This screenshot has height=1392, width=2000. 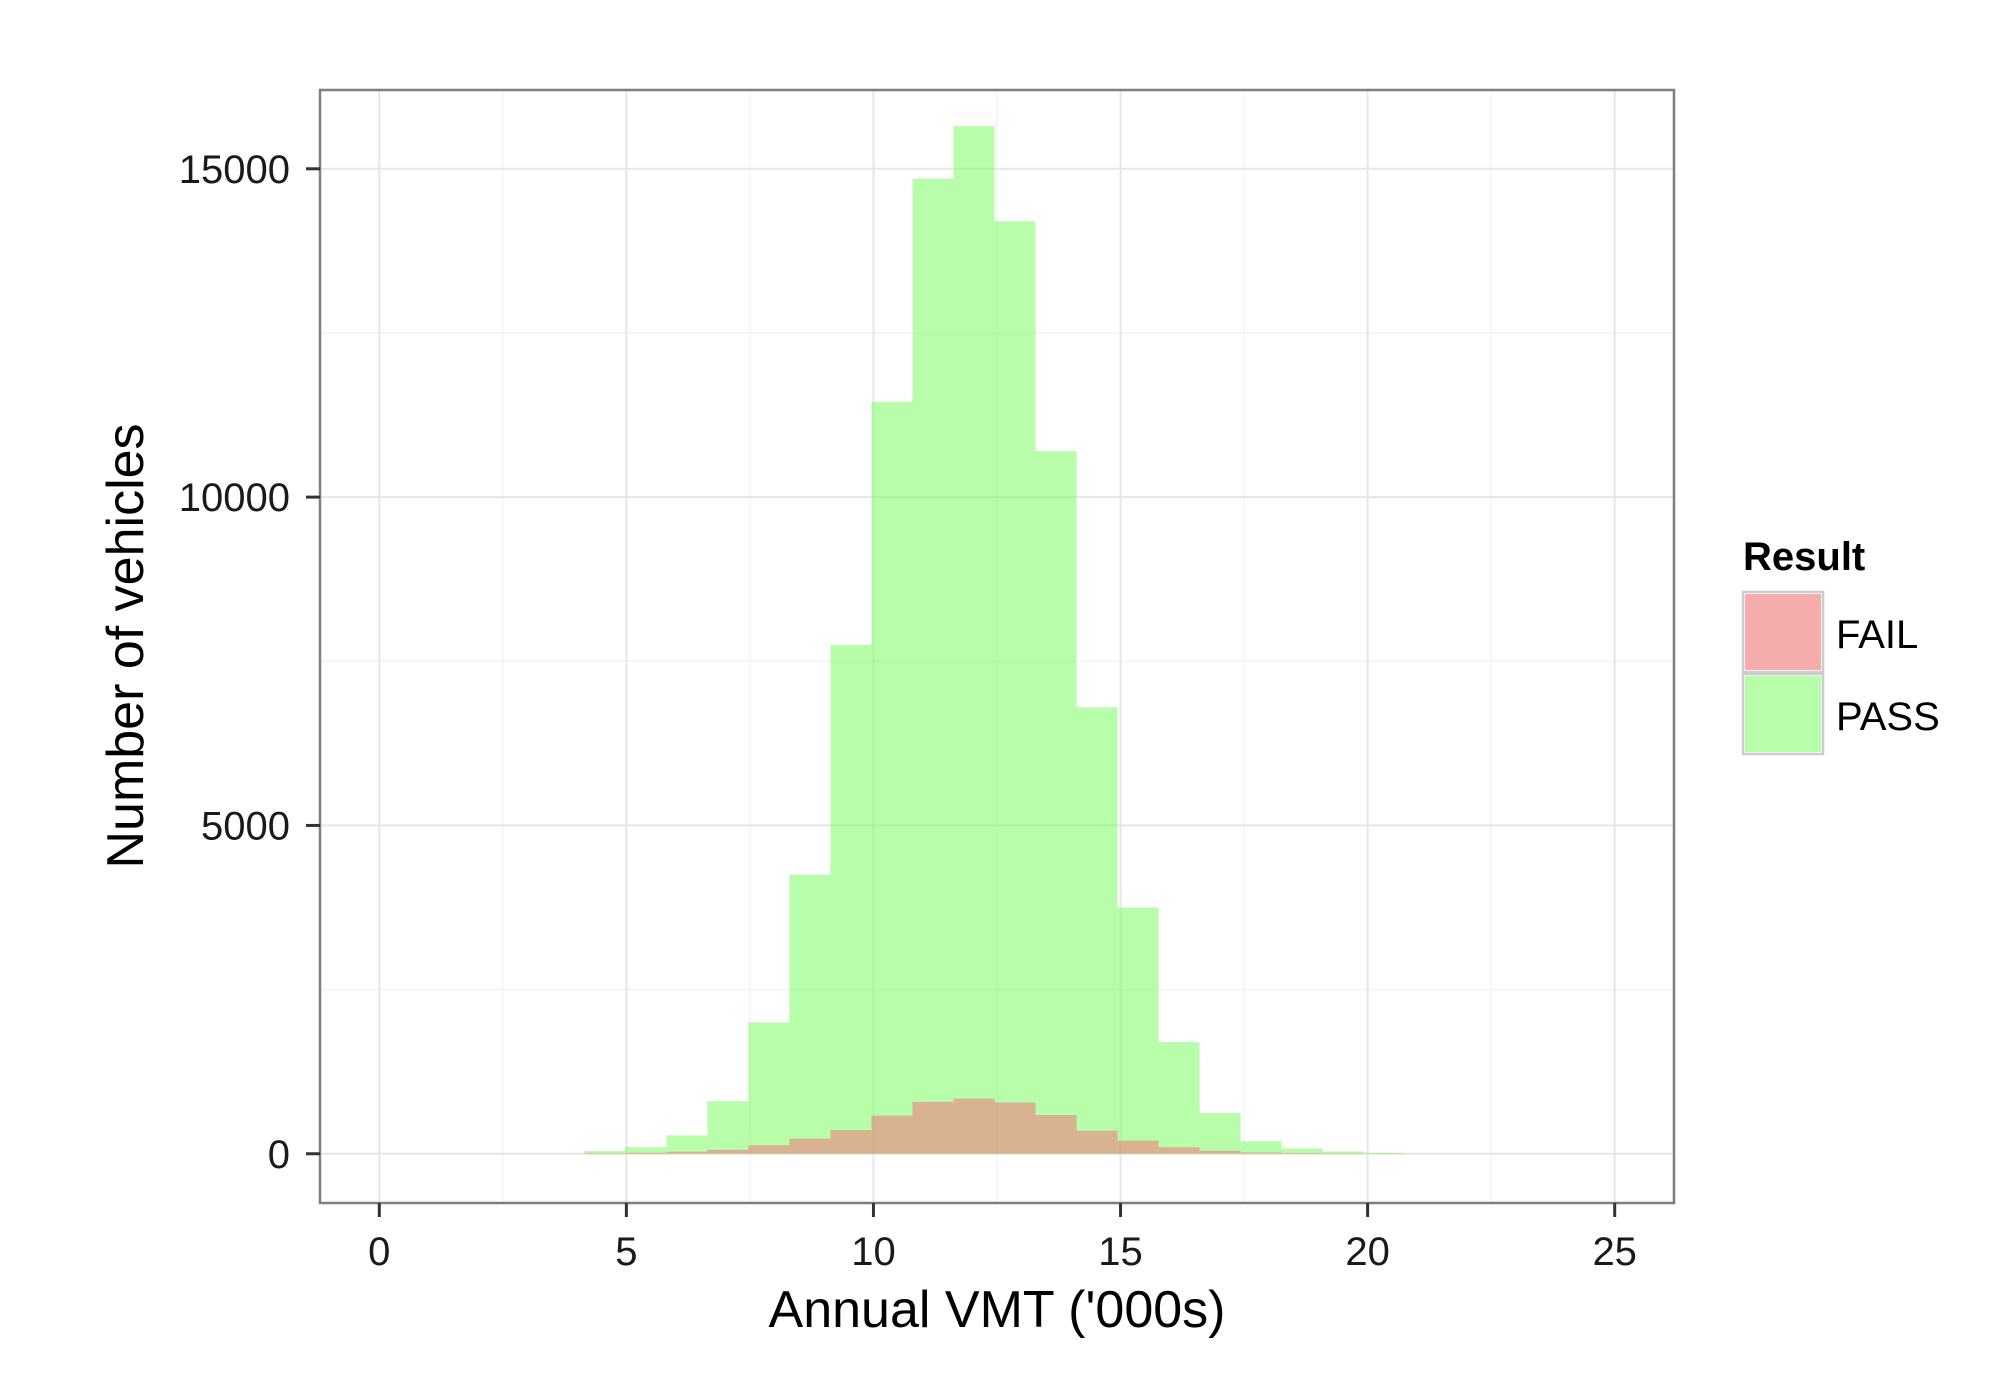 I want to click on y-axis-title: Number of vehicles, so click(x=126, y=645).